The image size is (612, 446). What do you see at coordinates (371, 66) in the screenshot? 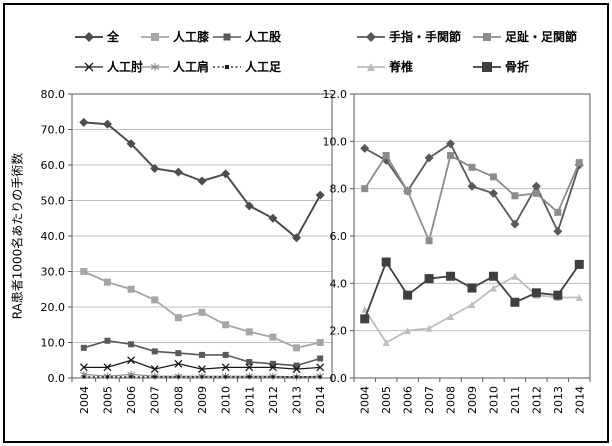
I see `spine-series-marker-icon` at bounding box center [371, 66].